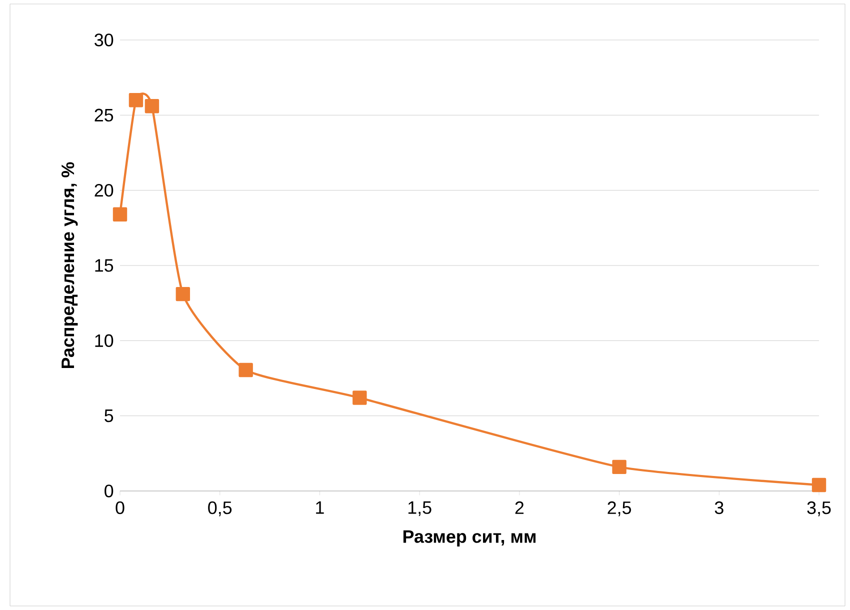  Describe the element at coordinates (620, 508) in the screenshot. I see `x-tick-label: 2,5` at that location.